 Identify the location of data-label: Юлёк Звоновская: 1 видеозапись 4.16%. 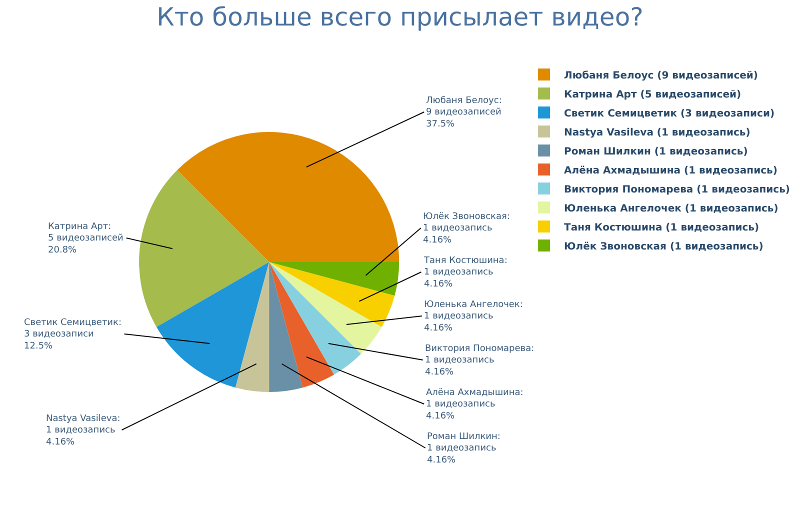
(466, 229).